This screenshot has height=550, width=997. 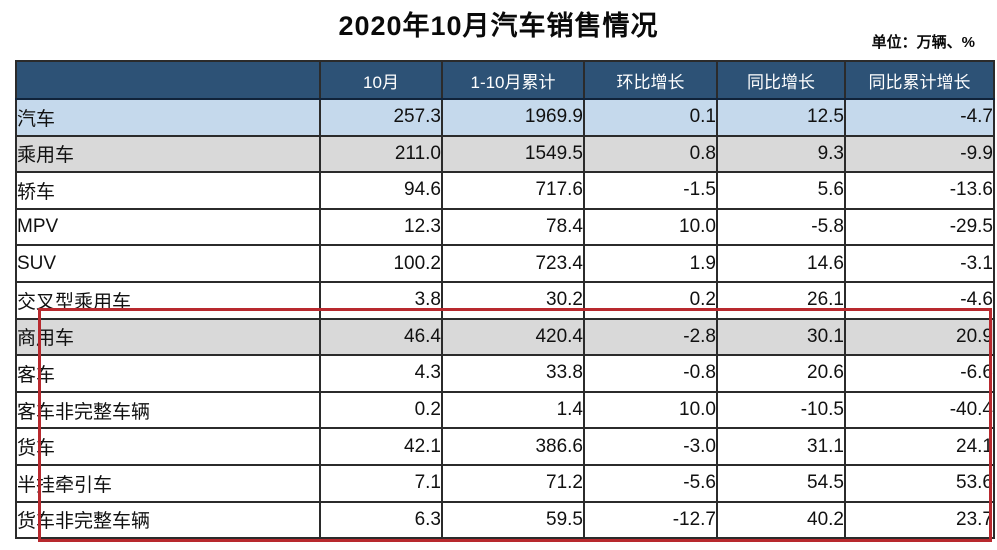 I want to click on data-cell: 40.2, so click(x=781, y=520).